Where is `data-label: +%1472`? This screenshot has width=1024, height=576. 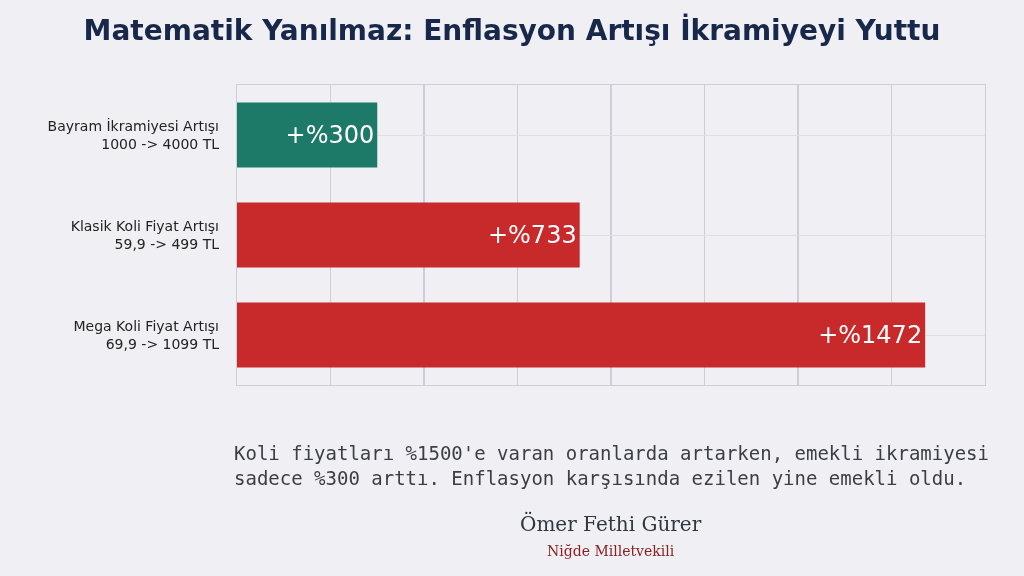 data-label: +%1472 is located at coordinates (870, 335).